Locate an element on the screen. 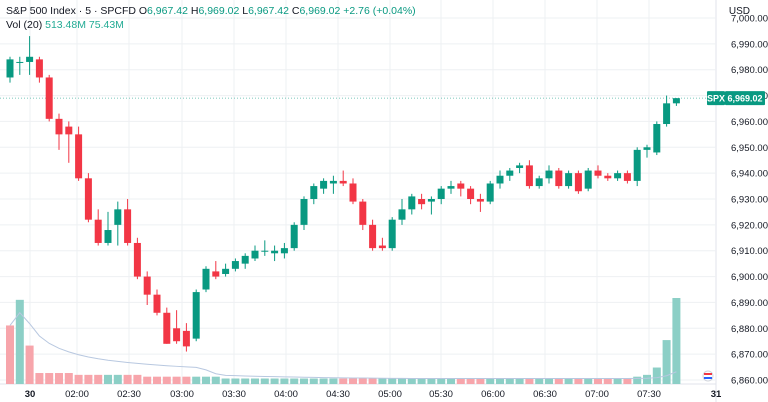  price-tag-symbol: SPX is located at coordinates (716, 99).